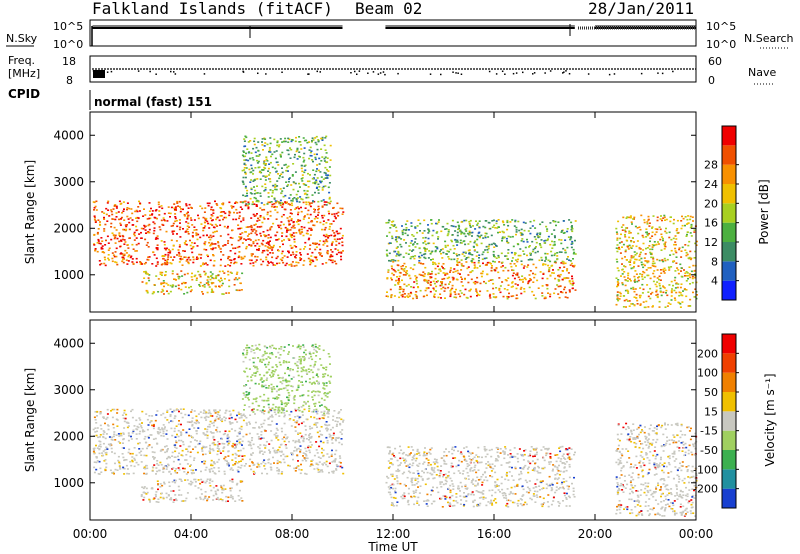 This screenshot has height=554, width=800. Describe the element at coordinates (22, 38) in the screenshot. I see `nsky-label: N.Sky` at that location.